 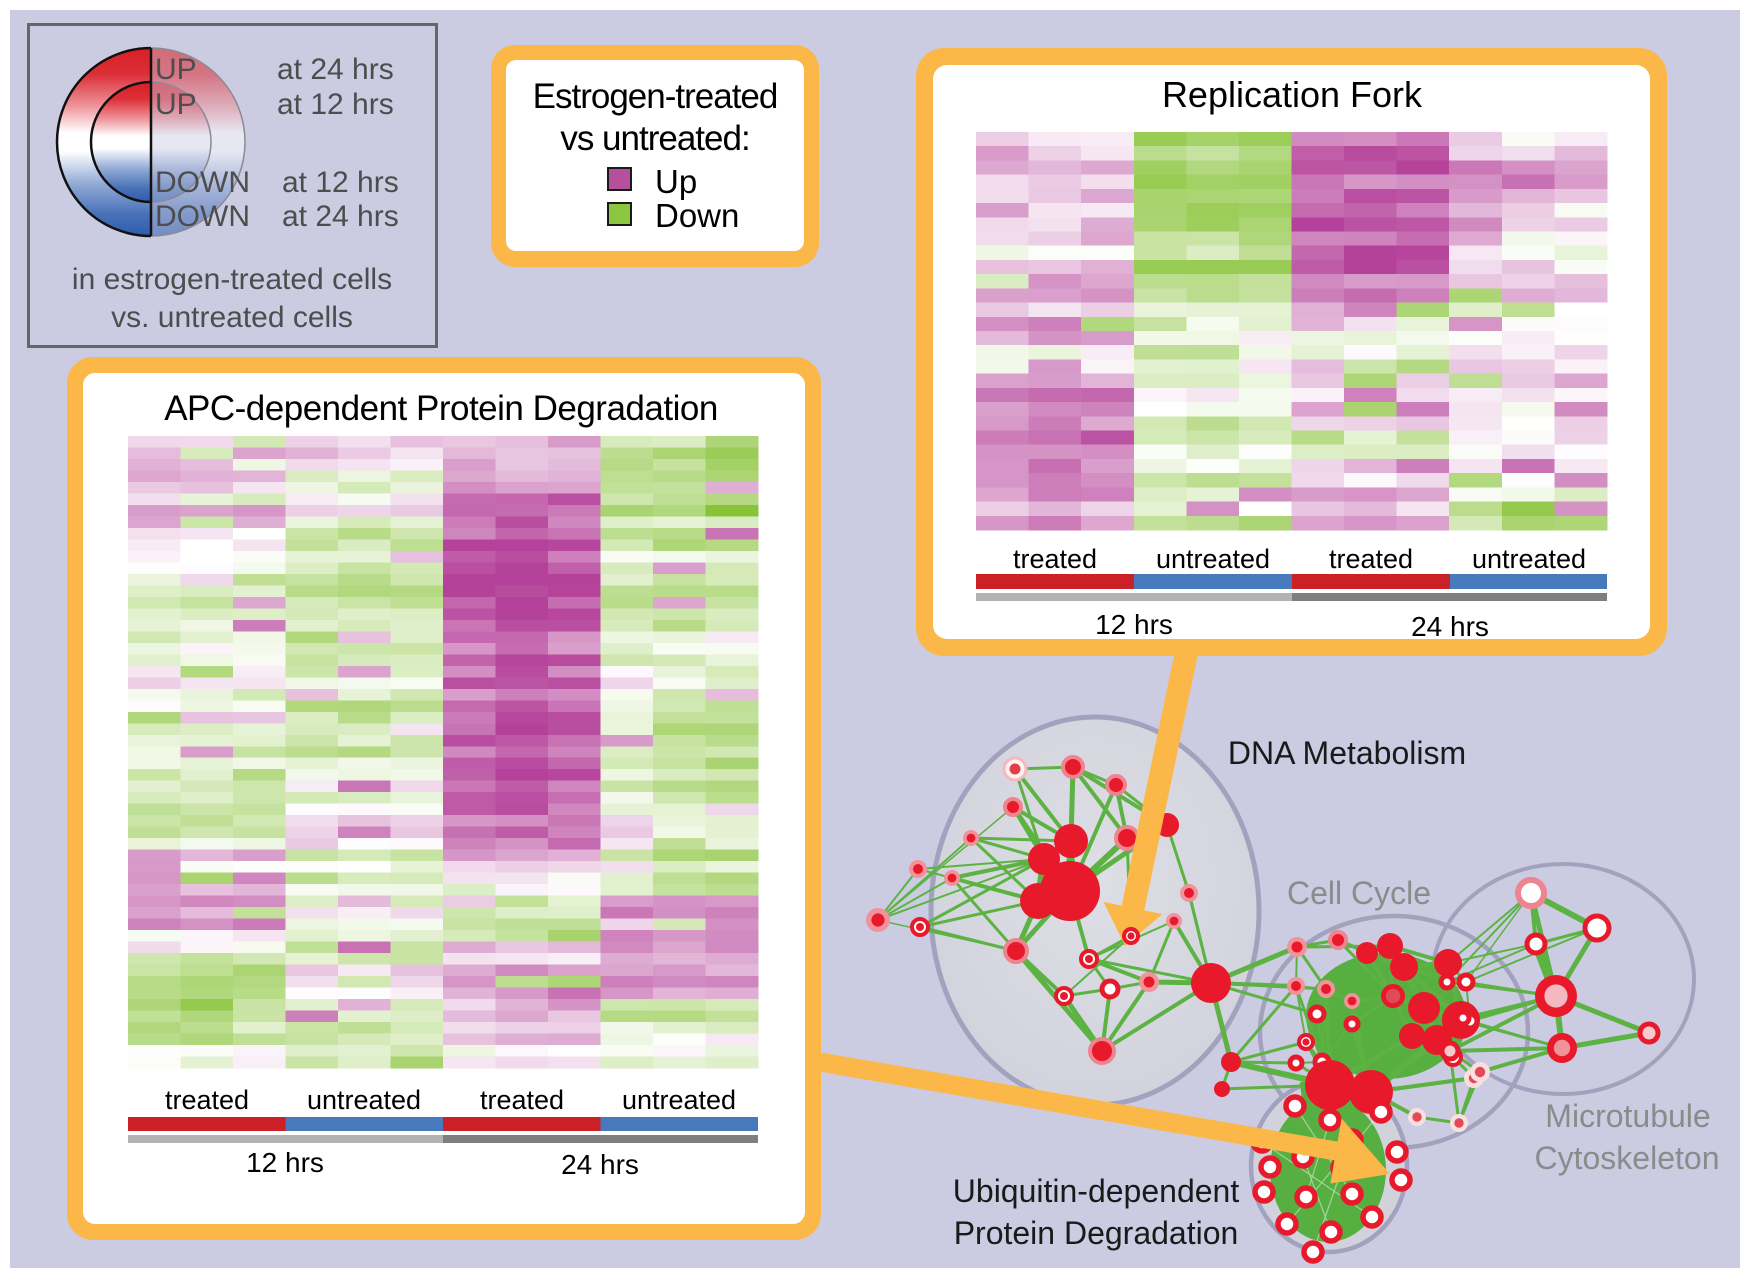 I want to click on svg-text: vs untreated:, so click(x=654, y=138).